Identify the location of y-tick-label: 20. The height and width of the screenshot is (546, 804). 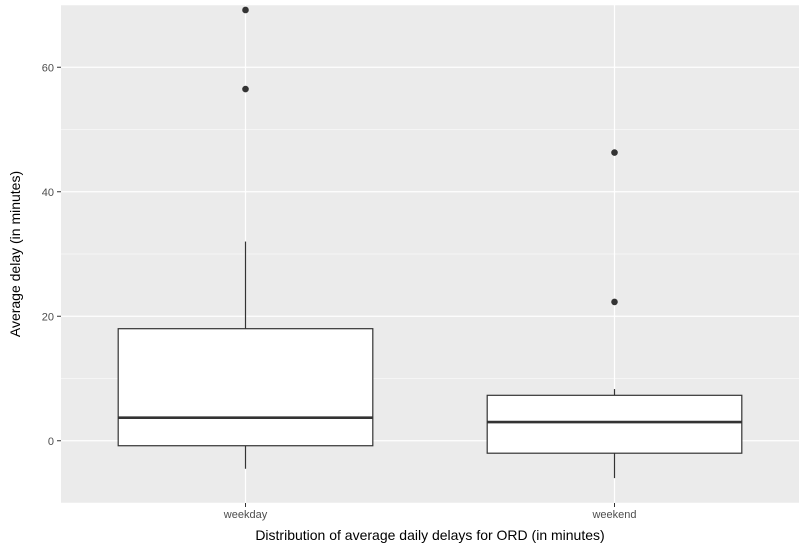
(48, 317).